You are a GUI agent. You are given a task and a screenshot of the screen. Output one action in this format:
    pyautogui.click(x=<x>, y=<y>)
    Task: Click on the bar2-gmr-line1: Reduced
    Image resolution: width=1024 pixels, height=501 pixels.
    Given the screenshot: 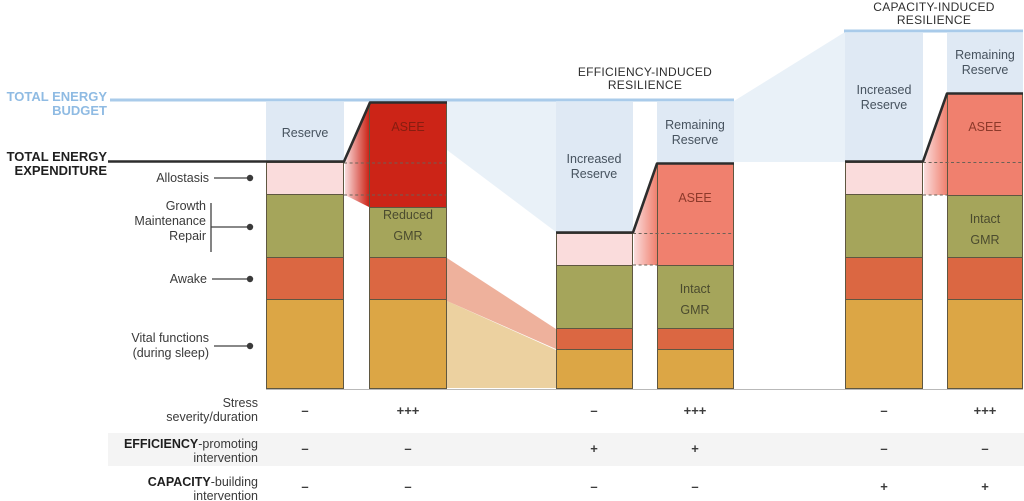 What is the action you would take?
    pyautogui.click(x=408, y=215)
    